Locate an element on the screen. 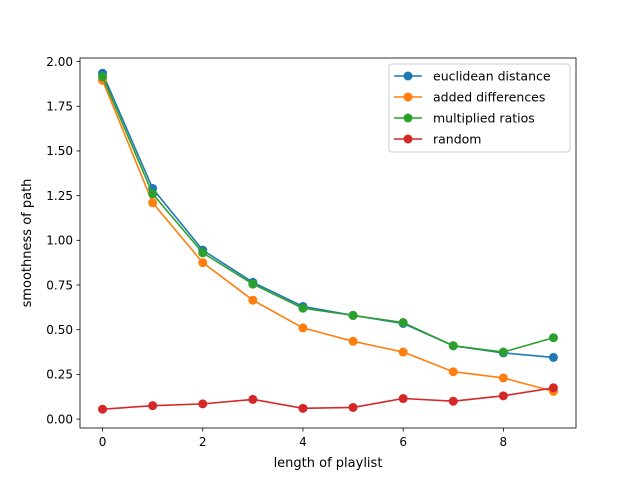  legend-label: multiplied ratios is located at coordinates (484, 118).